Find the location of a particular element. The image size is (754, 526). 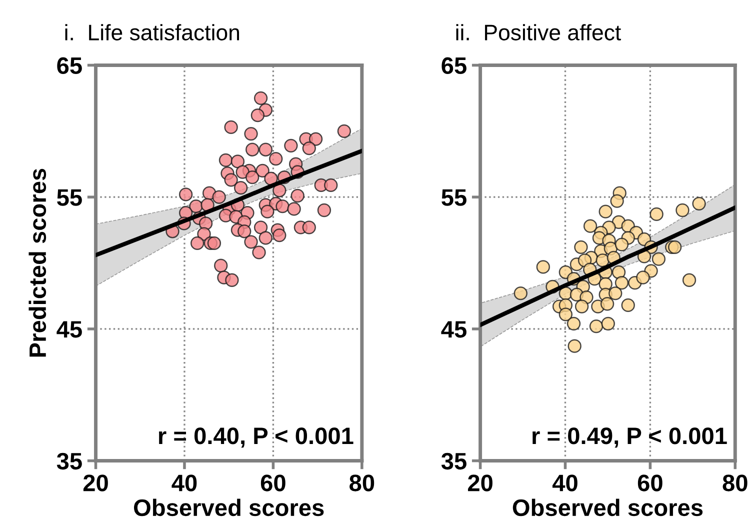

chart-title: i. Life satisfaction is located at coordinates (152, 32).